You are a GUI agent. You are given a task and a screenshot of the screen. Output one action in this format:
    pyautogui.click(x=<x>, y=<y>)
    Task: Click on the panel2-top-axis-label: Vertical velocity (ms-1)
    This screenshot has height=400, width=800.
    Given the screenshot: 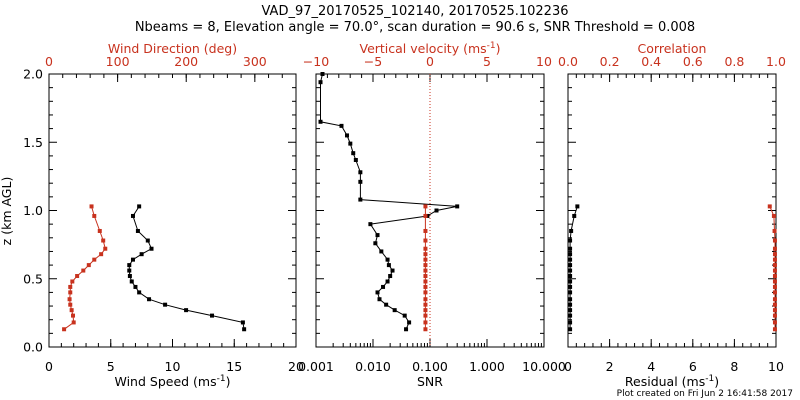 What is the action you would take?
    pyautogui.click(x=429, y=48)
    